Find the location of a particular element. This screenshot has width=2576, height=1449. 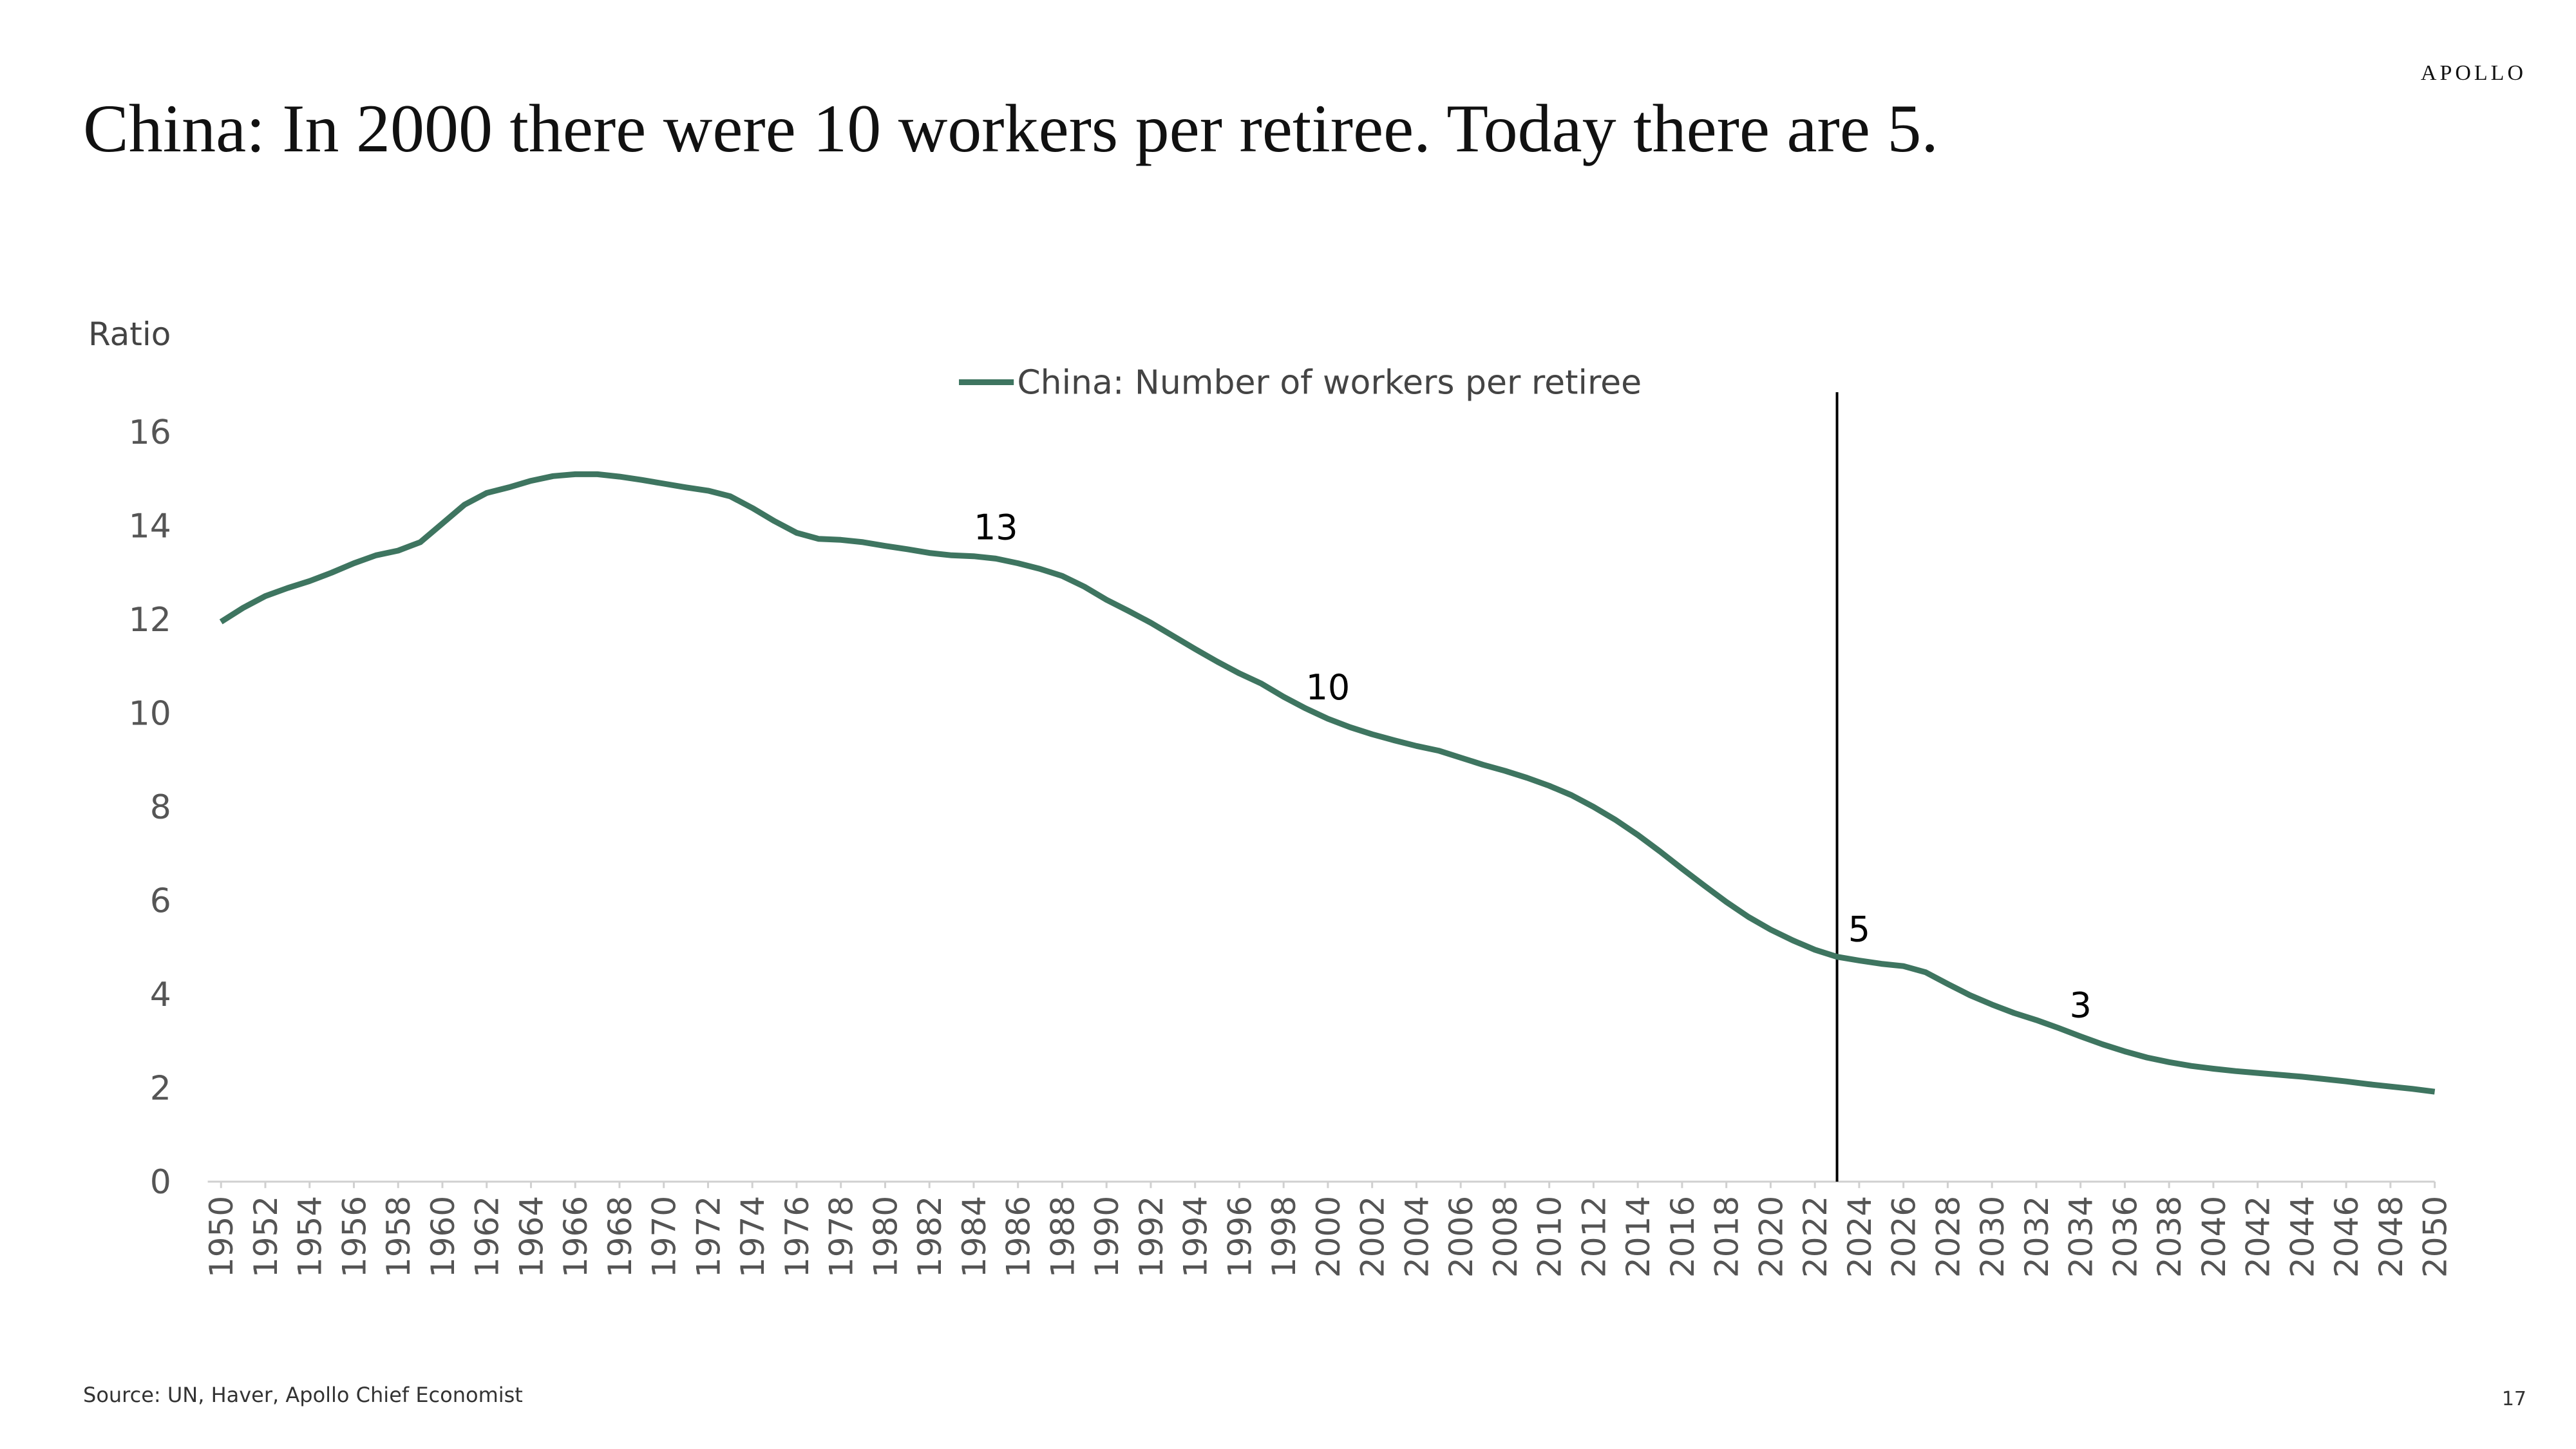

x-tick-label: 1950 is located at coordinates (222, 1237).